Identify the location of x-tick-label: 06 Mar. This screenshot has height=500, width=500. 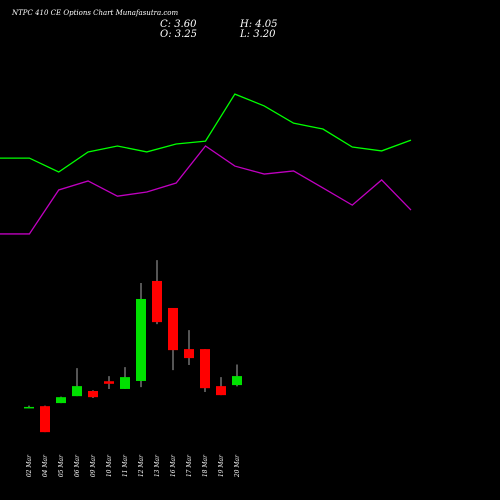
(77, 465).